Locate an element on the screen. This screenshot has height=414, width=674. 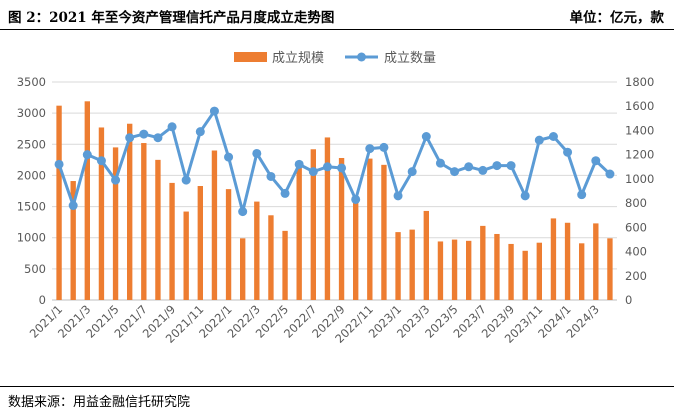
left-axis: 0 500 1000 1500 2000 2500 3000 3500 is located at coordinates (31, 191).